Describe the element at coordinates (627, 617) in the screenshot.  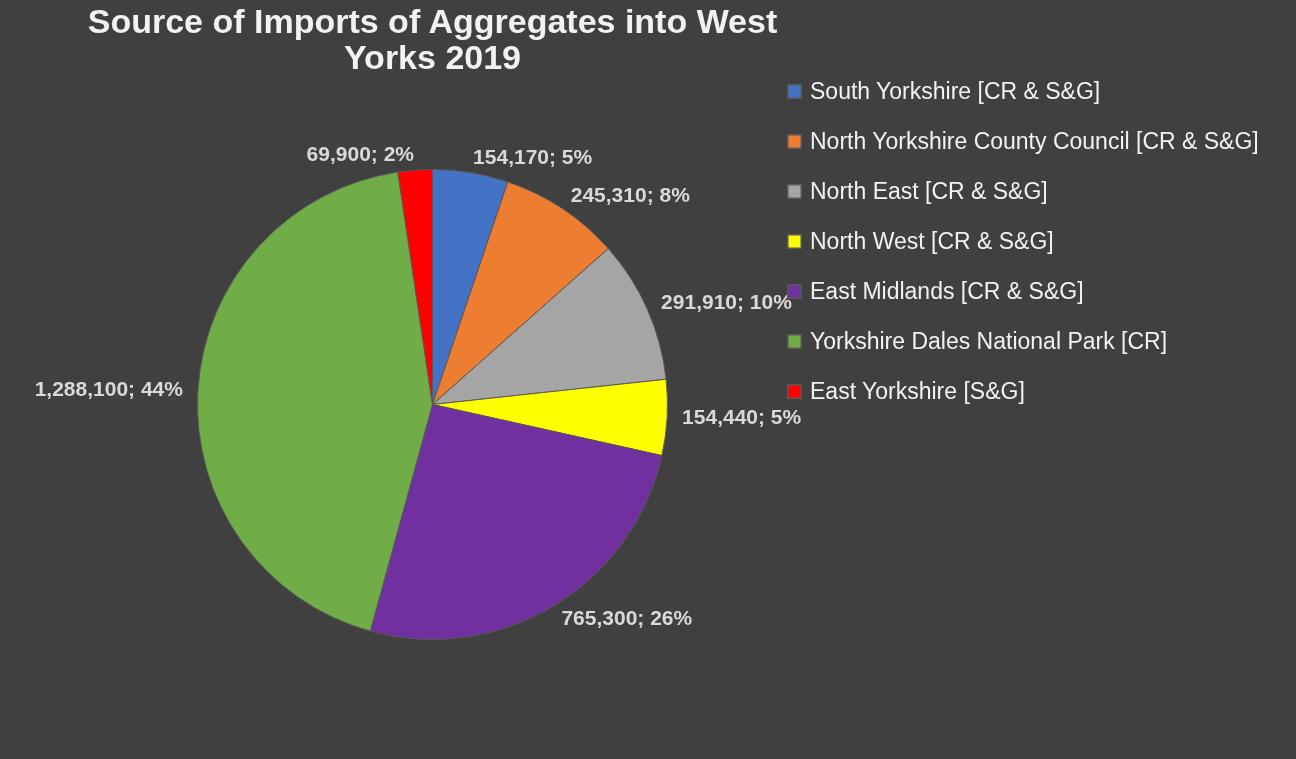
I see `data-label: 765,300; 26%` at that location.